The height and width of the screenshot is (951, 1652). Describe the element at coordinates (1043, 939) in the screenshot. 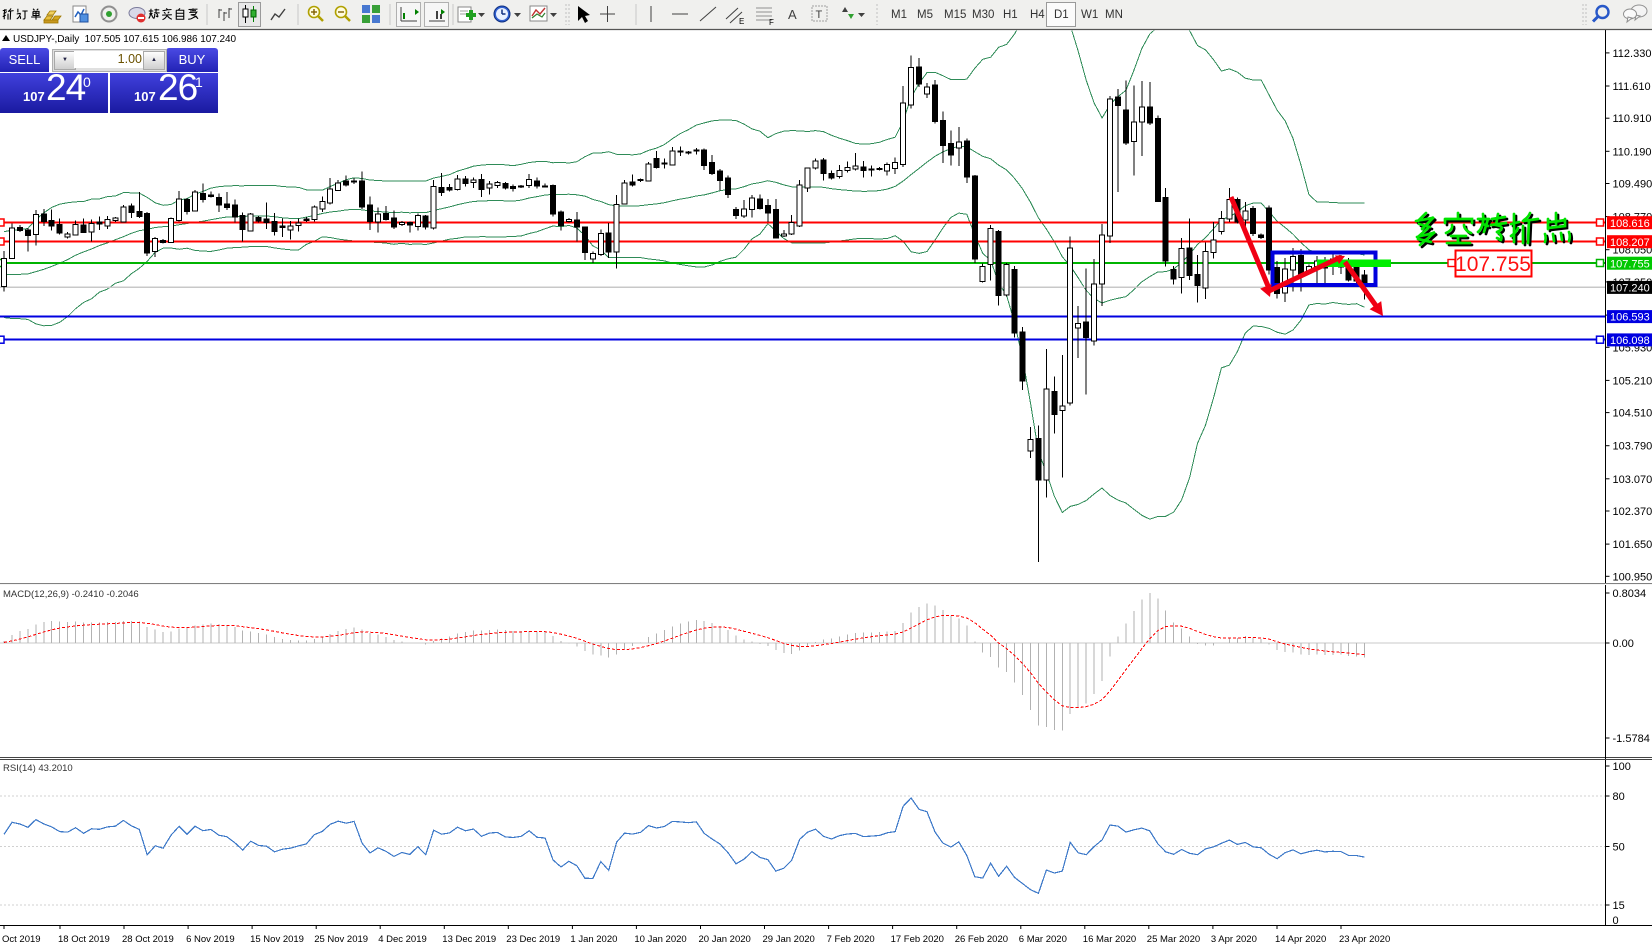

I see `svg-text: 6 Mar 2020` at that location.